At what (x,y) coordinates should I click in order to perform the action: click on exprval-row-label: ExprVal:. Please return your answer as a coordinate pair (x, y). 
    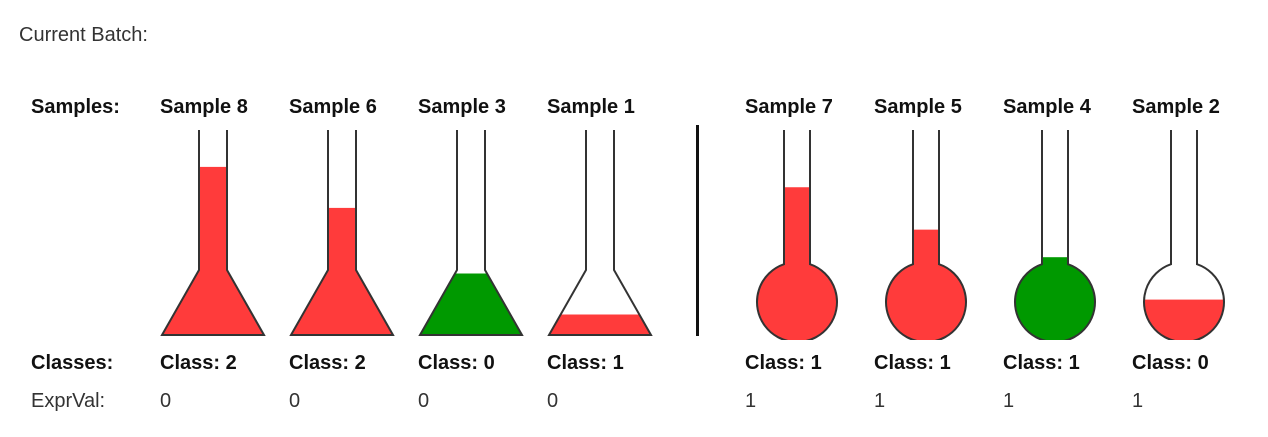
    Looking at the image, I should click on (68, 401).